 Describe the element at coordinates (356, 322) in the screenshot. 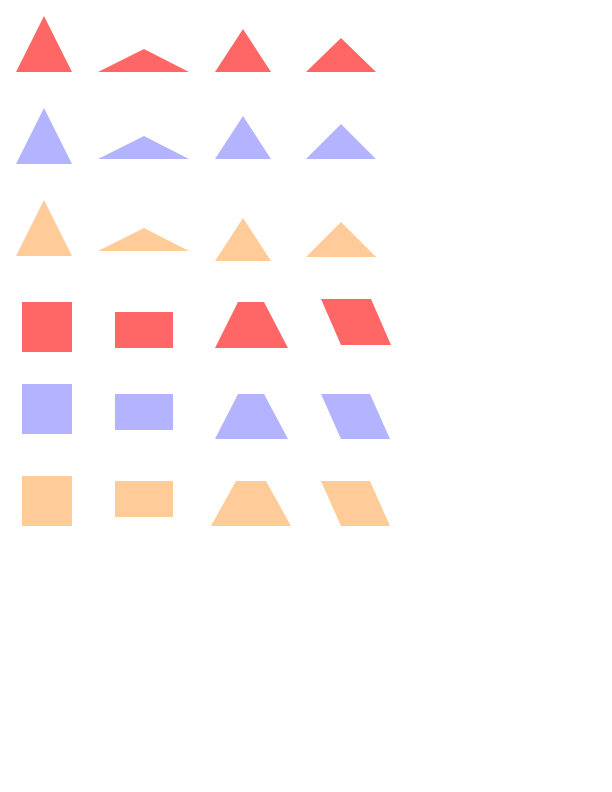

I see `red-parallelogram-shape` at that location.